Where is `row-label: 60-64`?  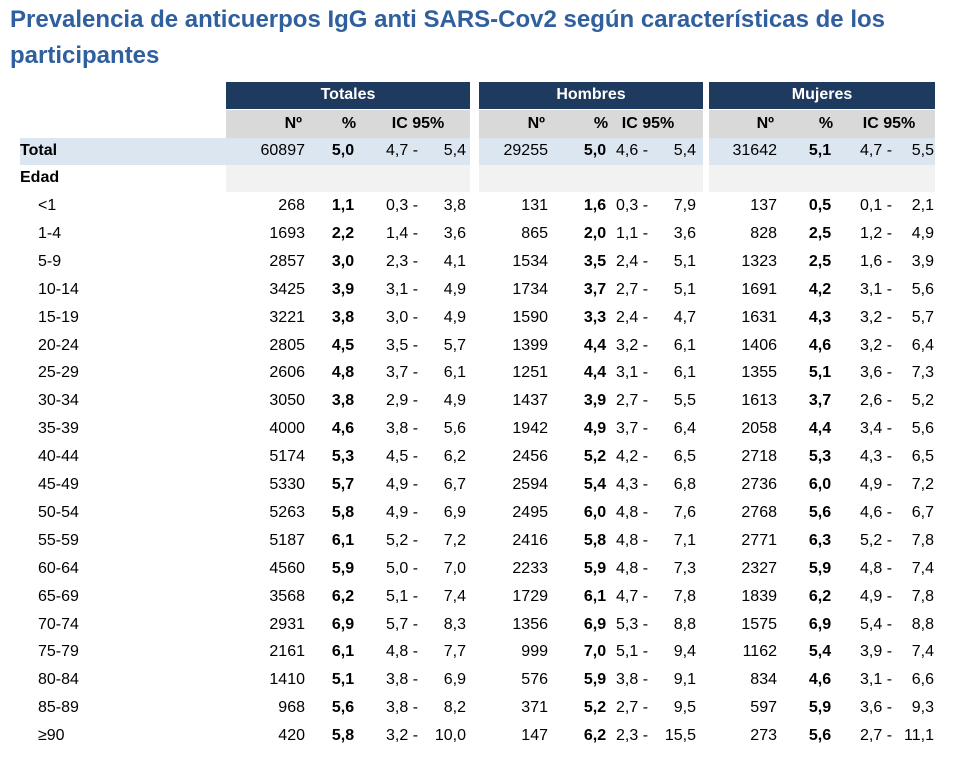
row-label: 60-64 is located at coordinates (58, 568).